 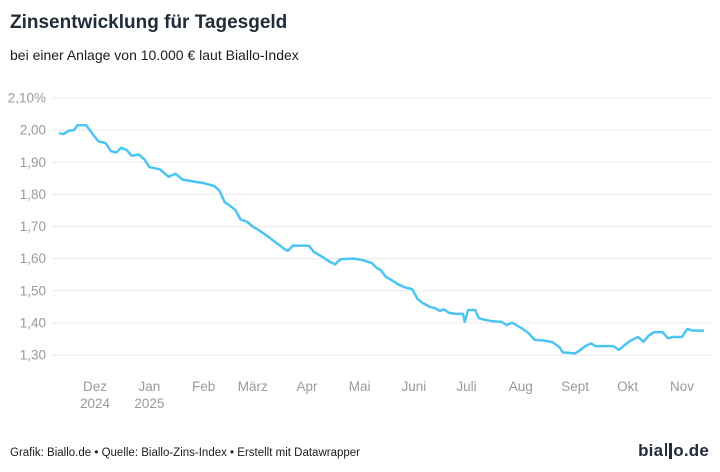 I want to click on y-tick-label: 1,30, so click(x=33, y=355).